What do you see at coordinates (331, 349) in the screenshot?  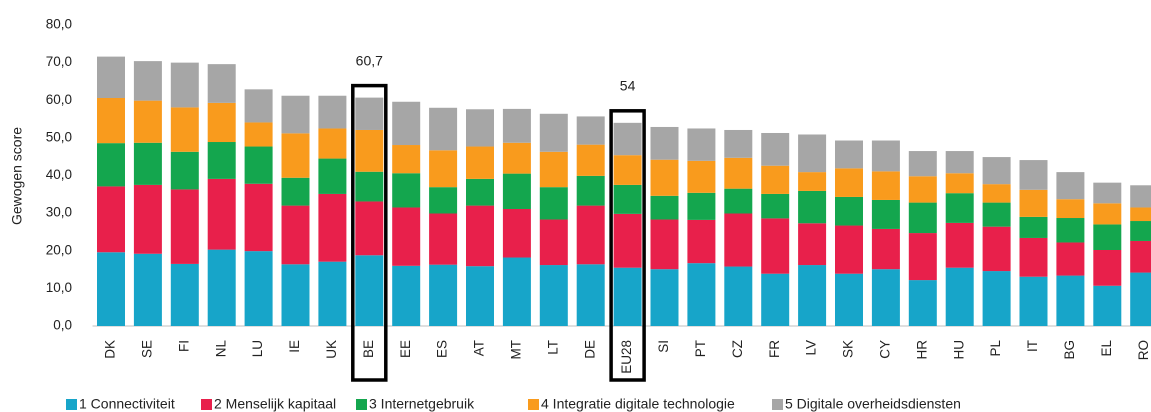 I see `x-tick-label: UK` at bounding box center [331, 349].